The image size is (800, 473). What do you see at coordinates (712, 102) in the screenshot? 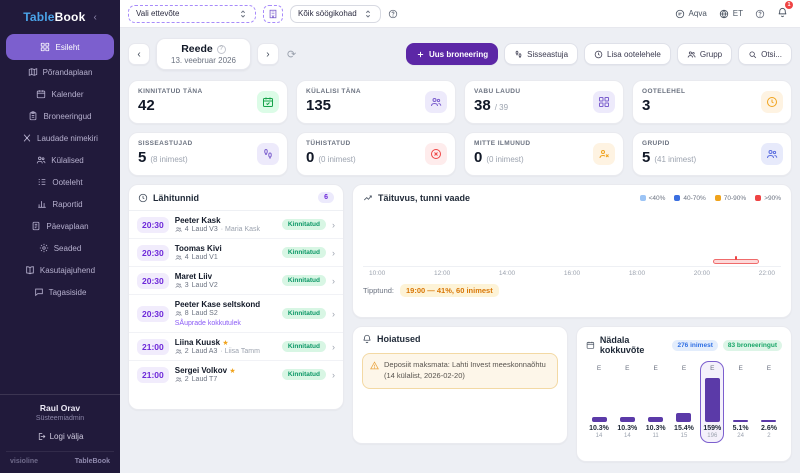
I see `stat-waitlist: OOTELEHEL 3` at bounding box center [712, 102].